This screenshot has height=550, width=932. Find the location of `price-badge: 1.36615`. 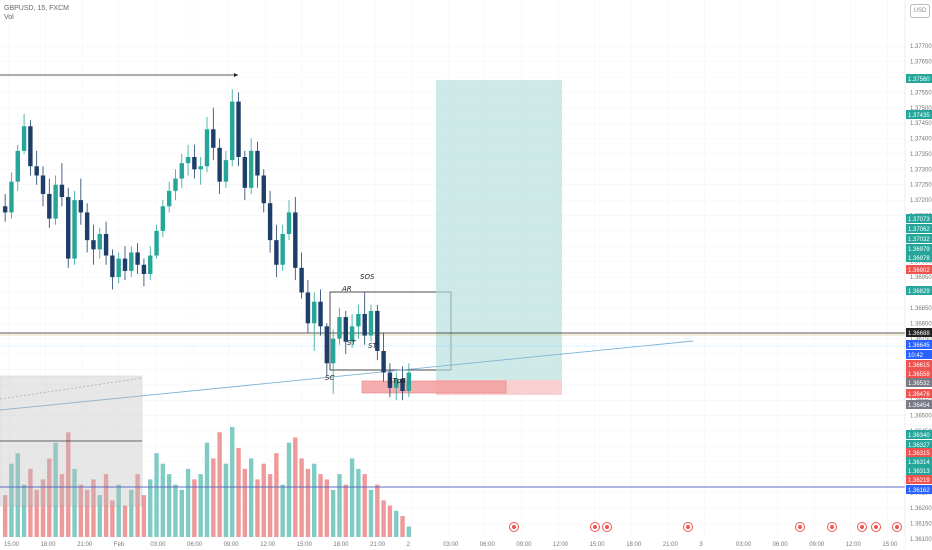

price-badge: 1.36615 is located at coordinates (919, 364).